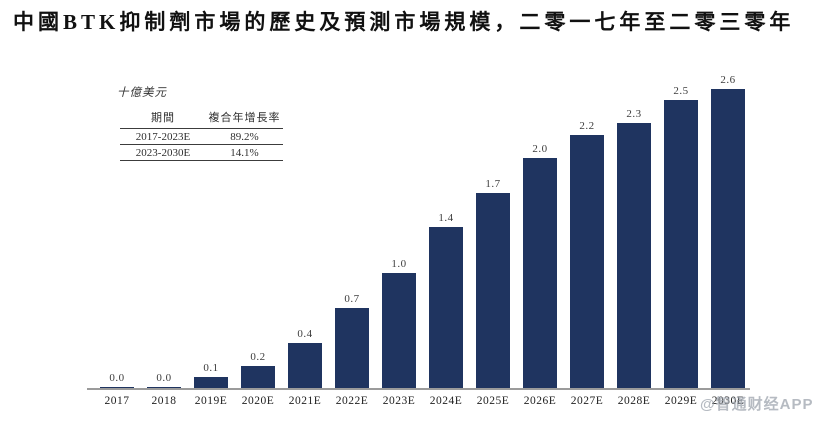 This screenshot has width=831, height=423. Describe the element at coordinates (493, 401) in the screenshot. I see `x-axis-label: 2025E` at that location.